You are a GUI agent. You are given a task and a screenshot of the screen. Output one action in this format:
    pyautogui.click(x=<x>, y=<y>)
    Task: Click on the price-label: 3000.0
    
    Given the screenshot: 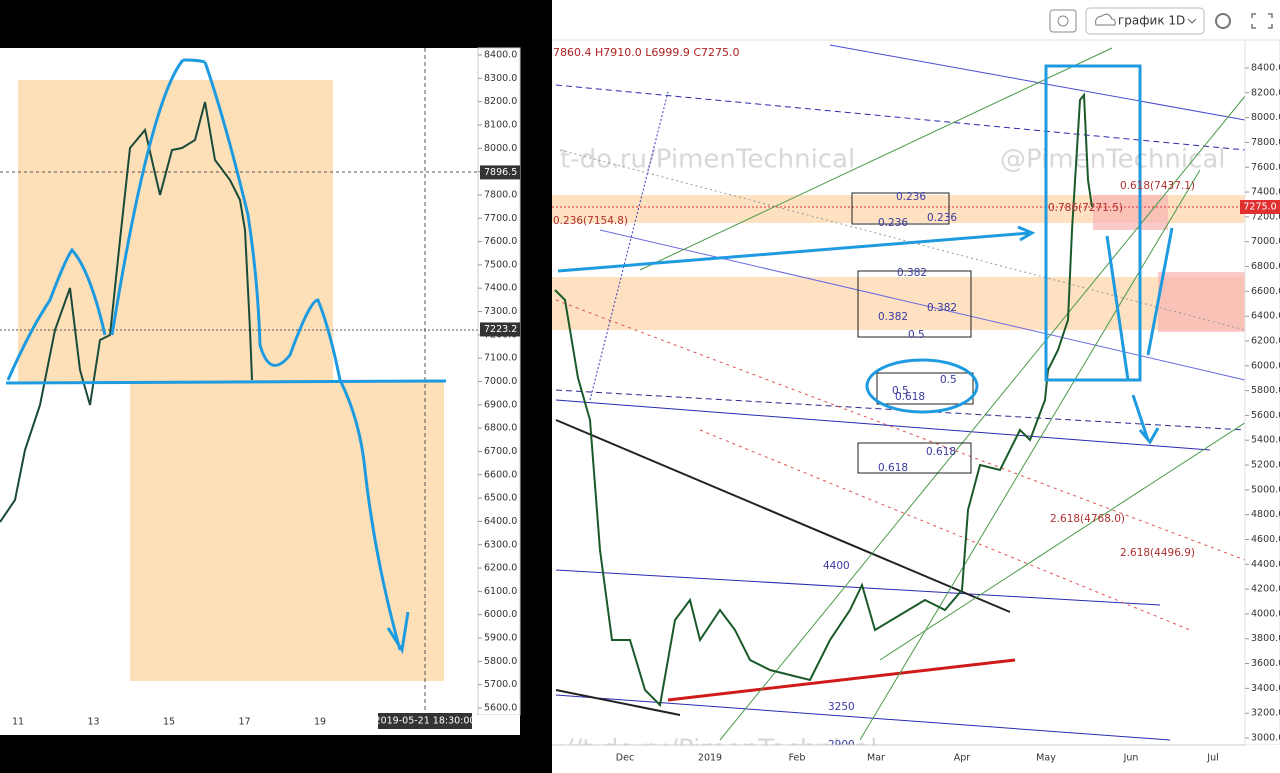 What is the action you would take?
    pyautogui.click(x=1265, y=738)
    